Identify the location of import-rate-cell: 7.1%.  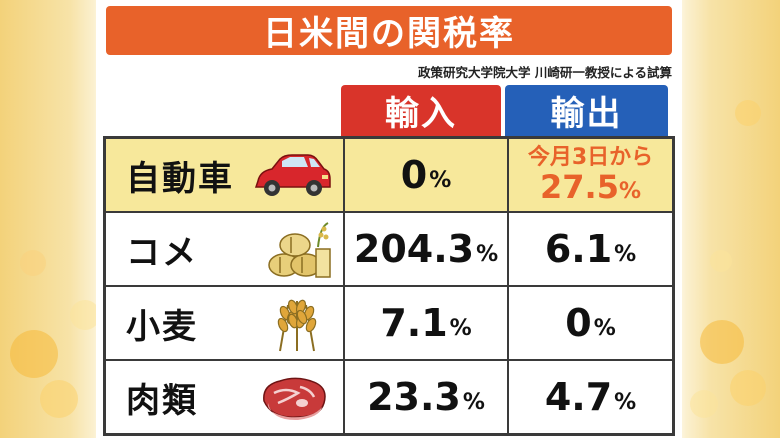
(425, 323).